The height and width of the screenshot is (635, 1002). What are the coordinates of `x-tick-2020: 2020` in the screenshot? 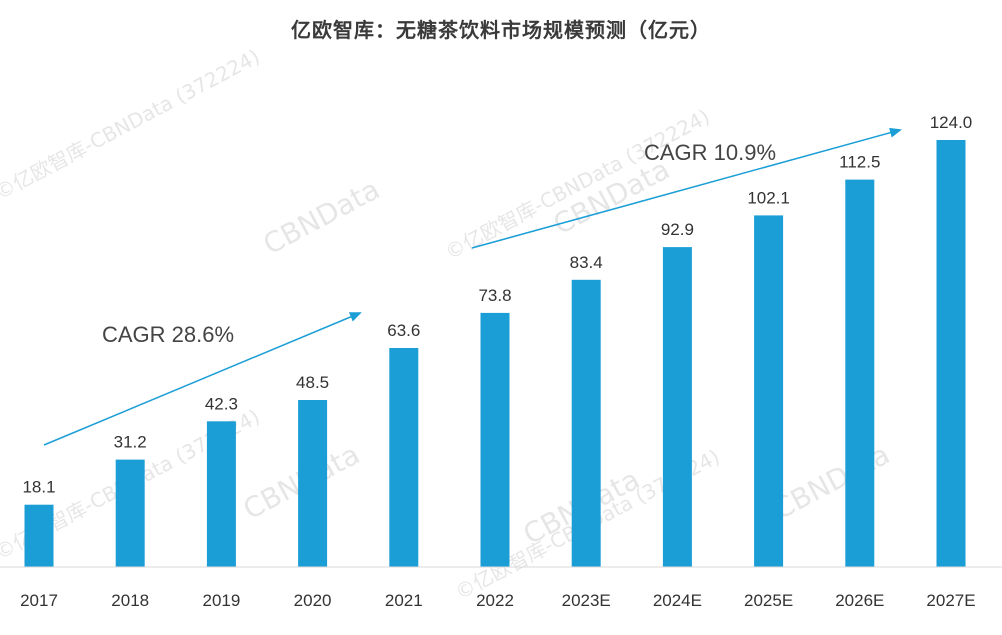 It's located at (313, 600).